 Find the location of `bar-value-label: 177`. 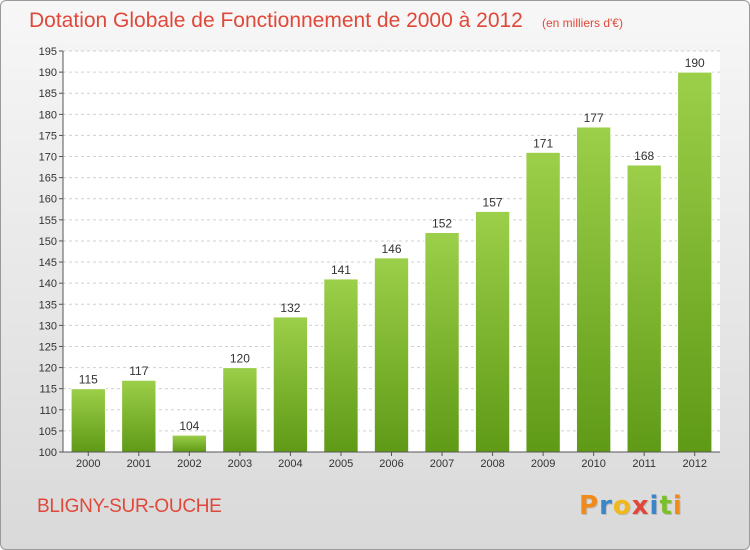

bar-value-label: 177 is located at coordinates (594, 118).